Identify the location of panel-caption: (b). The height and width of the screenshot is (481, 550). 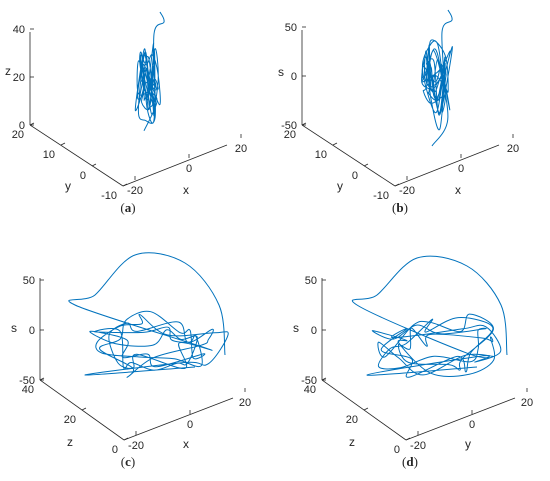
(400, 207).